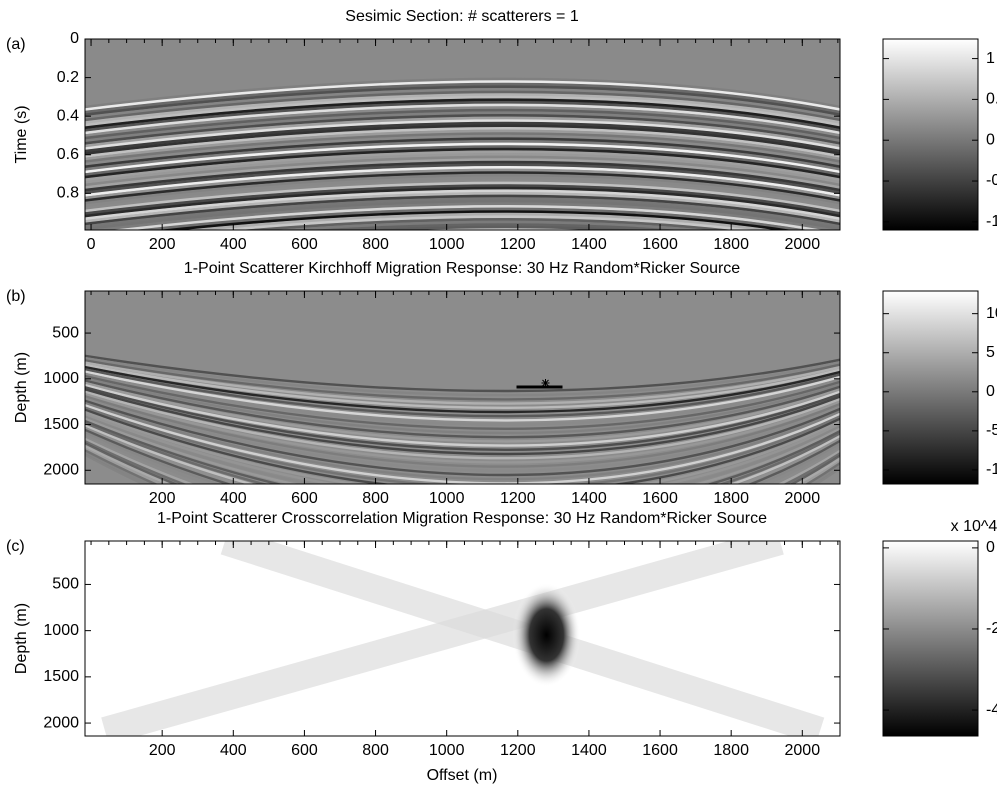 The width and height of the screenshot is (997, 794). What do you see at coordinates (991, 628) in the screenshot?
I see `colorbar-tick-label: -2` at bounding box center [991, 628].